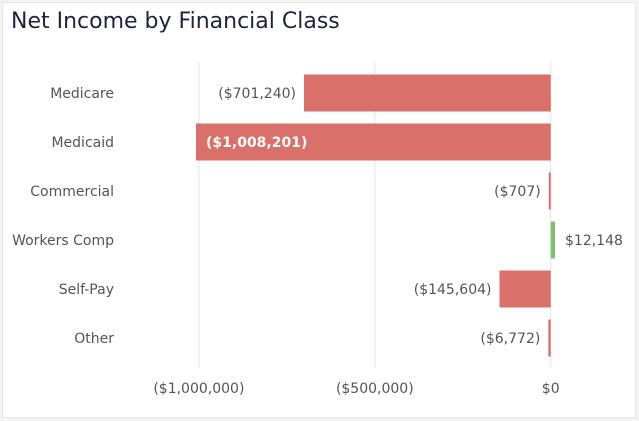 The image size is (639, 421). Describe the element at coordinates (86, 290) in the screenshot. I see `category-label: Self-Pay` at that location.